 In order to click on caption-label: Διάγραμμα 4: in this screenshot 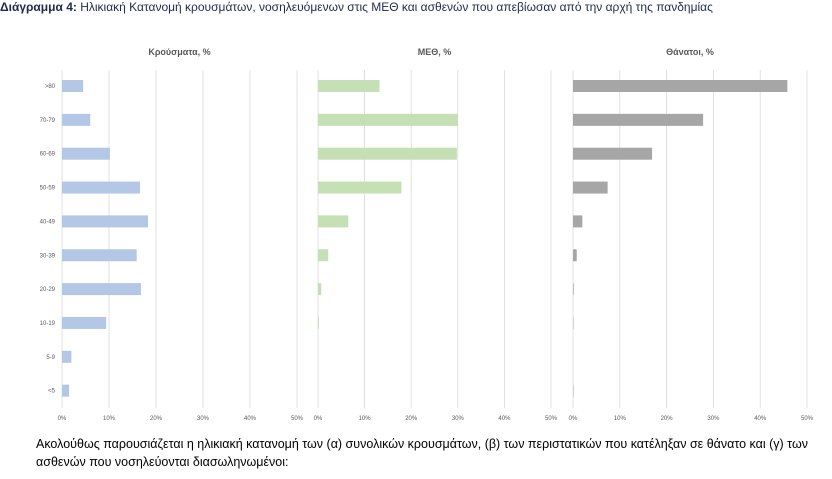, I will do `click(38, 7)`.